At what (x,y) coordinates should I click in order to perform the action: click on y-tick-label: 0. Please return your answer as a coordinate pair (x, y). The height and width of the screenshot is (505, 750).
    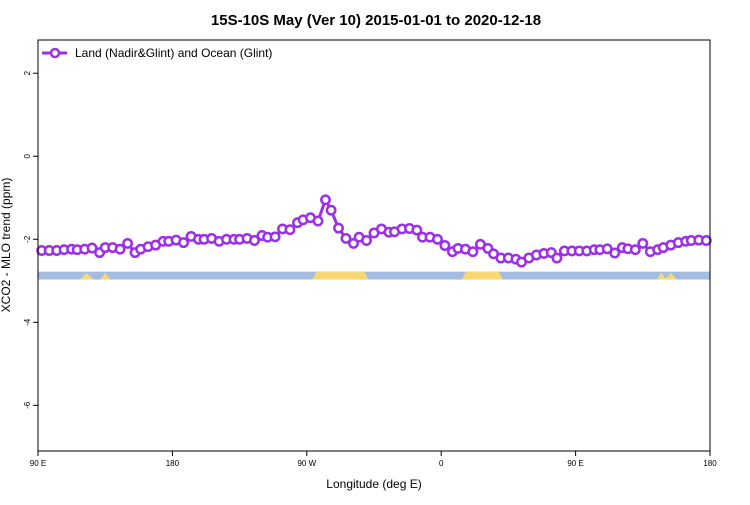
    Looking at the image, I should click on (27, 155).